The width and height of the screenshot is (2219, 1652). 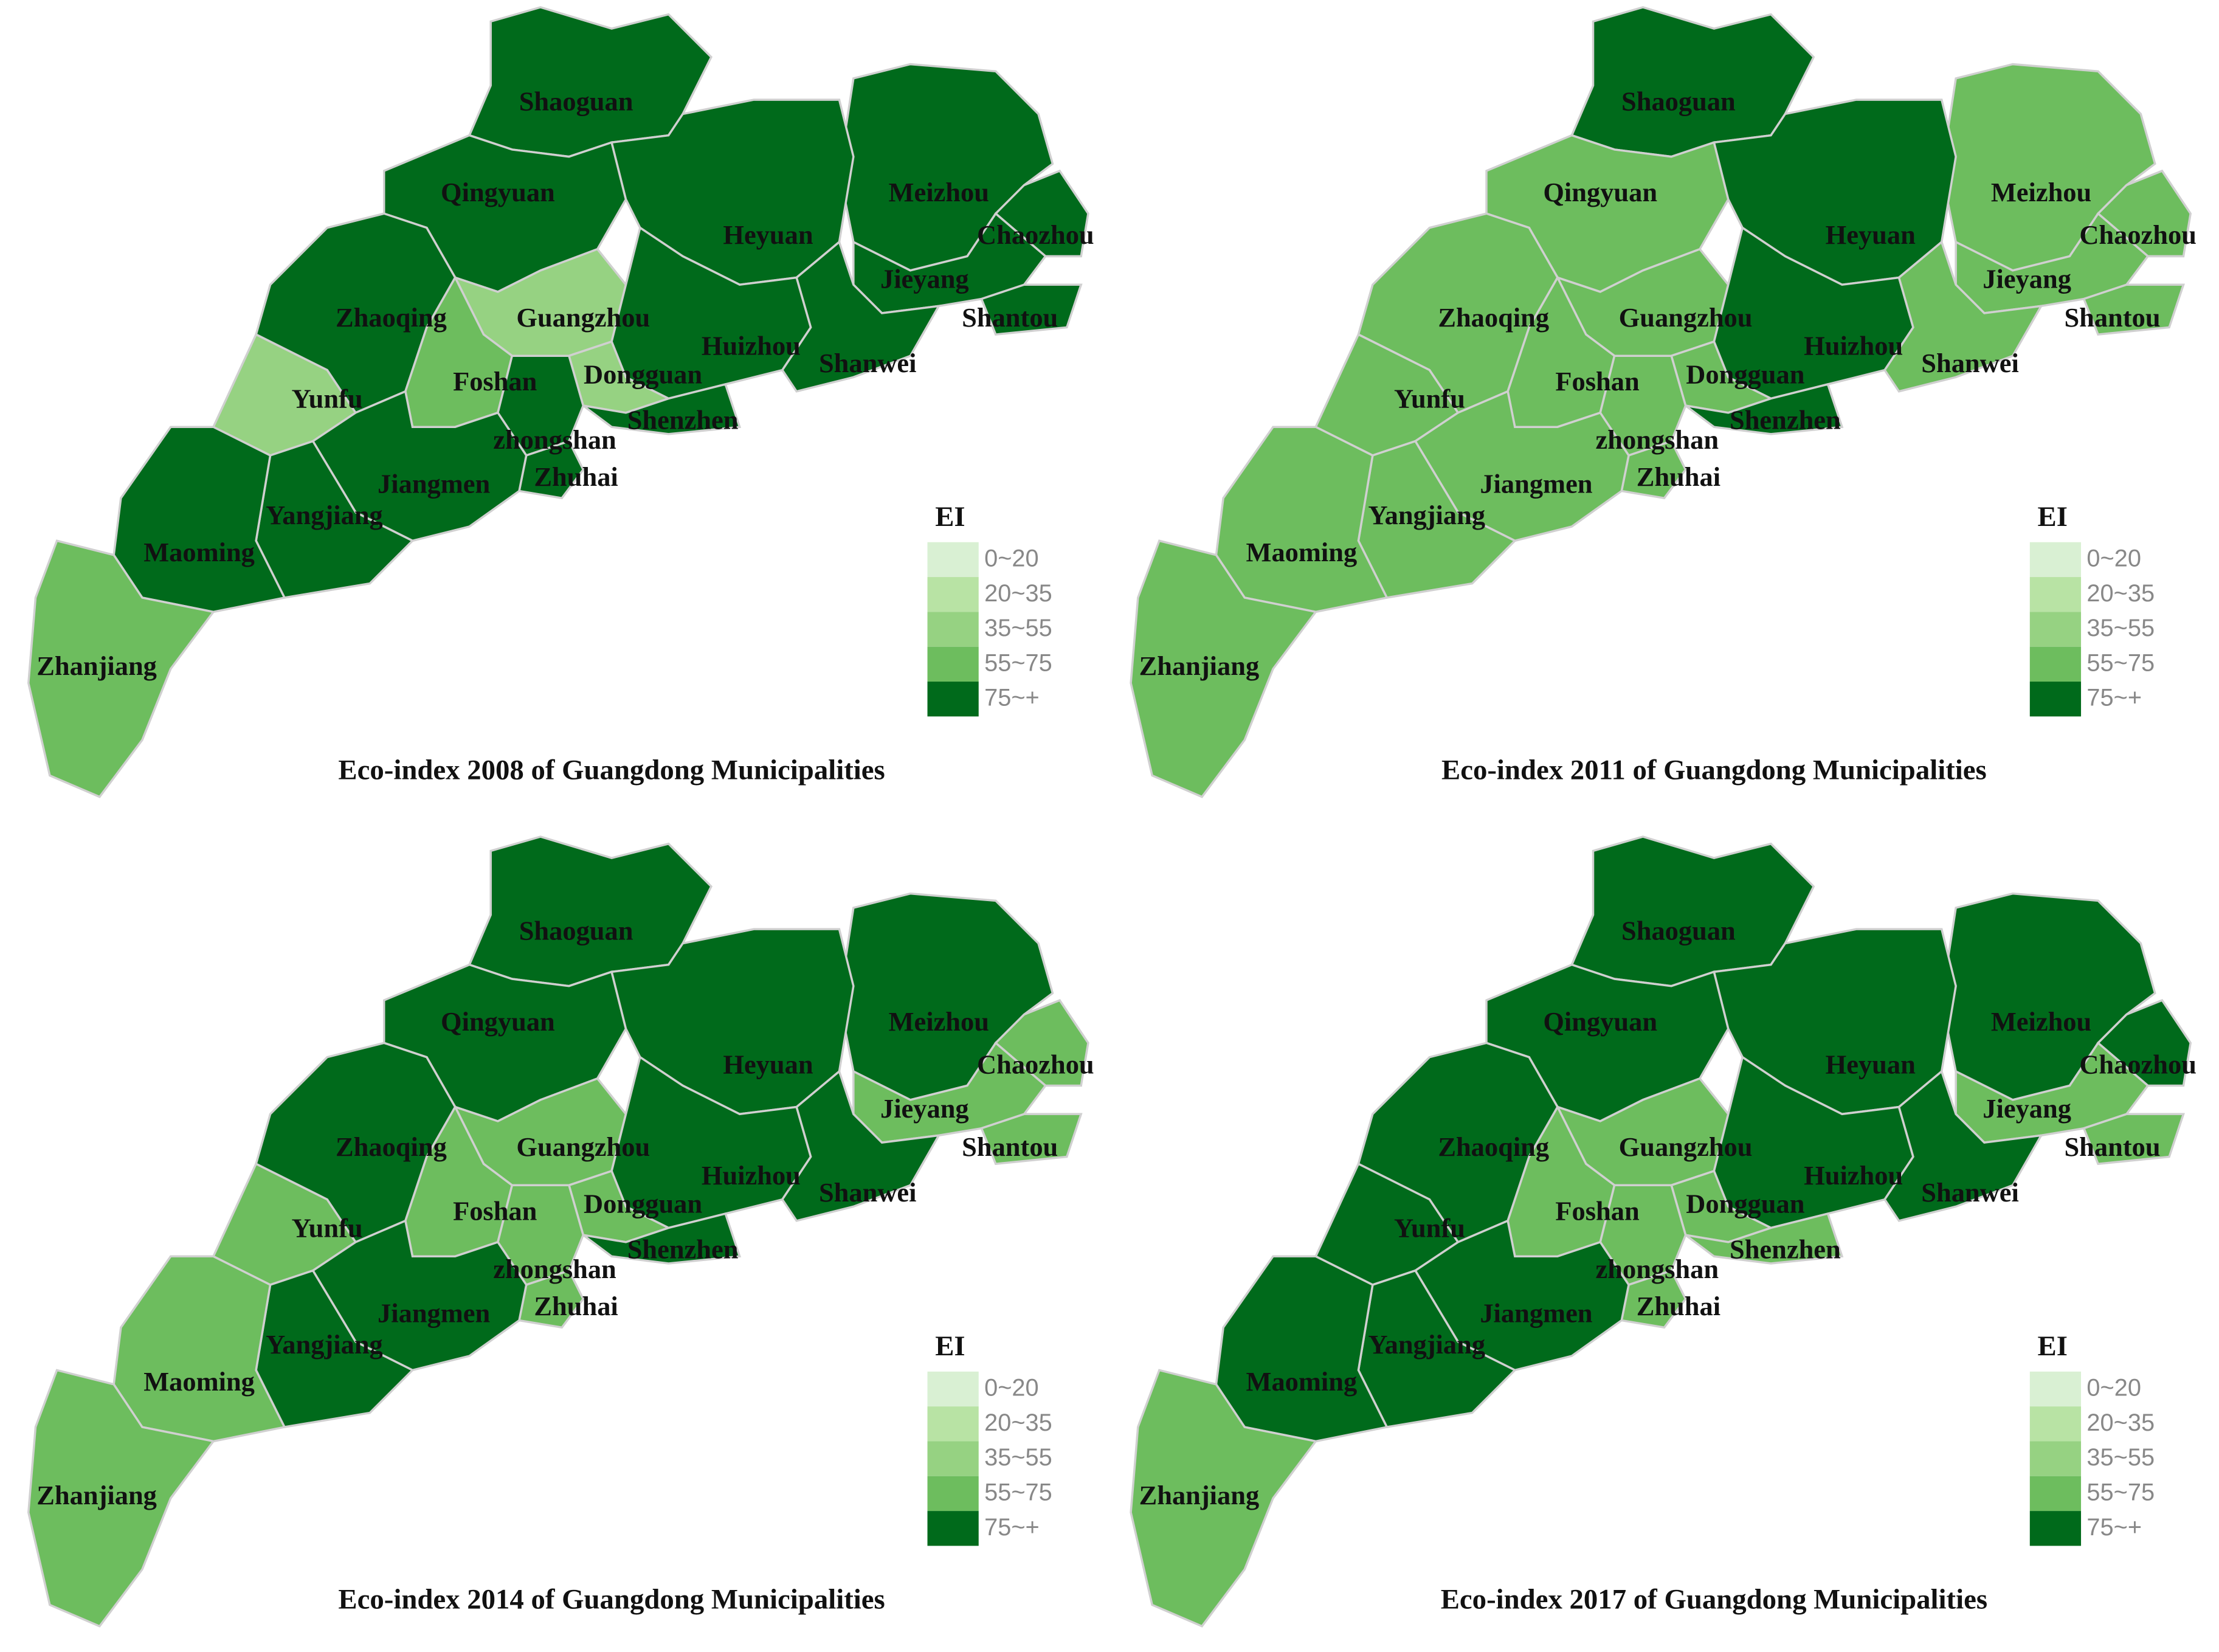 I want to click on region-label: Zhaoqing, so click(x=391, y=317).